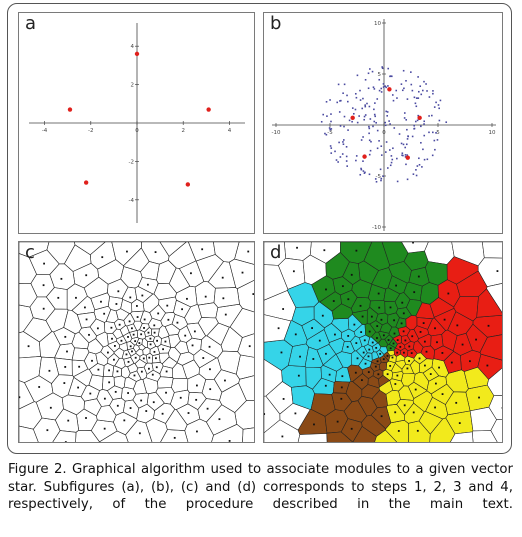 Image resolution: width=522 pixels, height=537 pixels. What do you see at coordinates (137, 131) in the screenshot?
I see `x-tick-label: 0` at bounding box center [137, 131].